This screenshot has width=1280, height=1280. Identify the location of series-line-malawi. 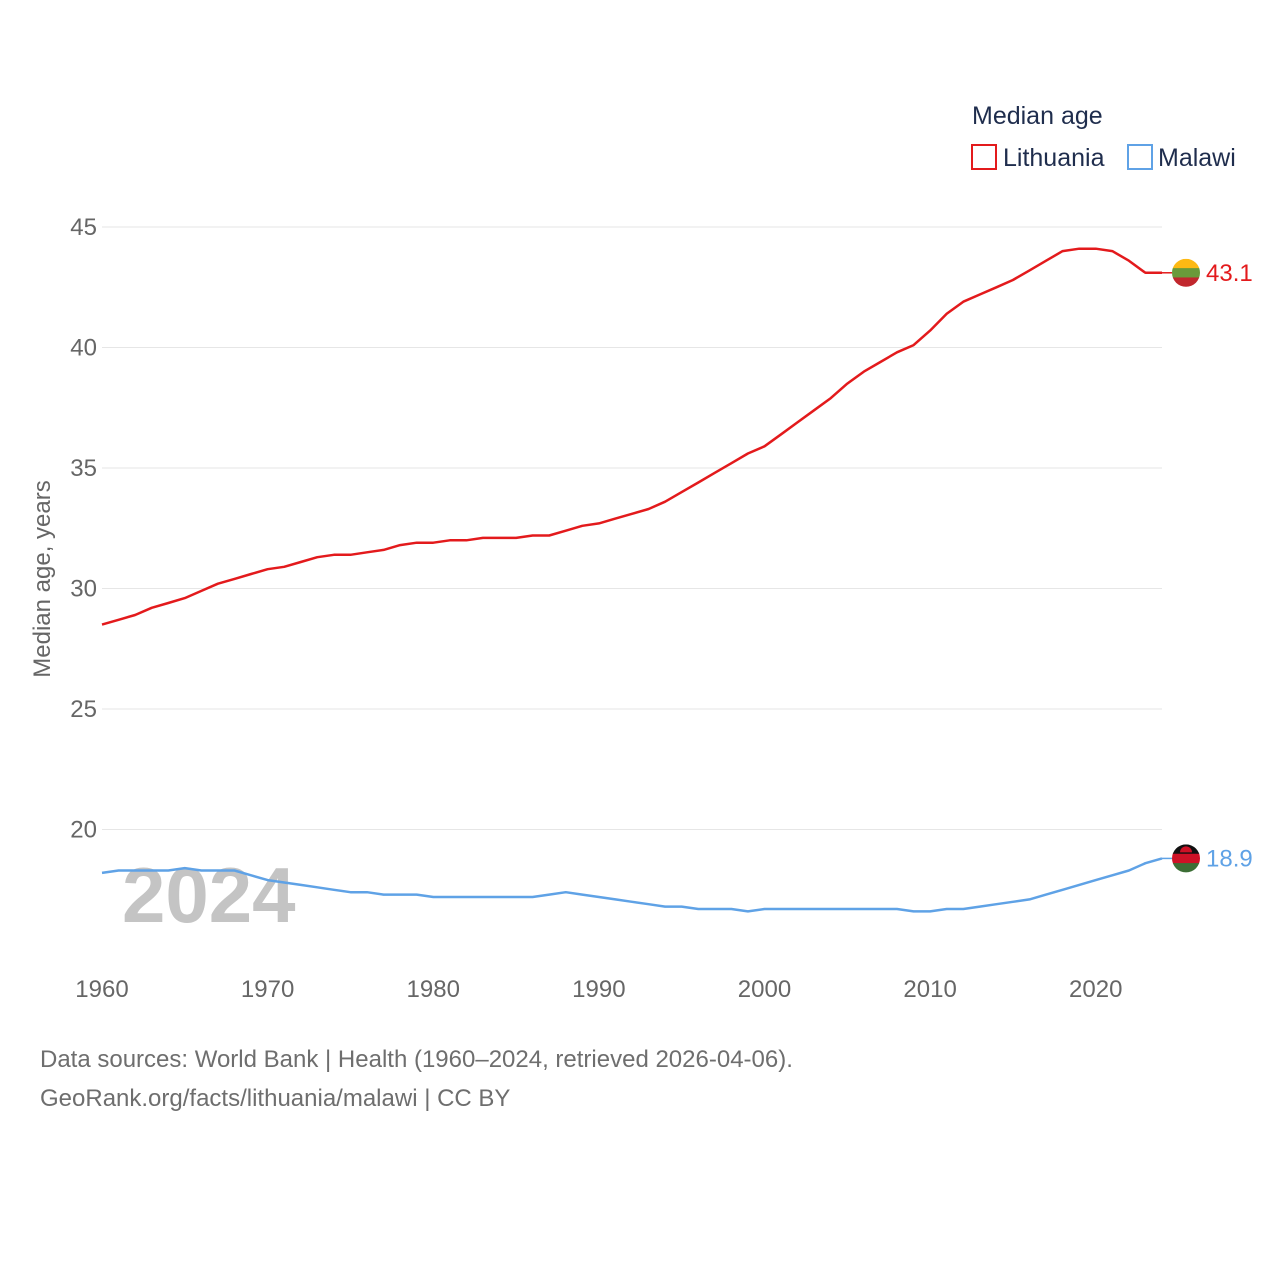
(632, 885).